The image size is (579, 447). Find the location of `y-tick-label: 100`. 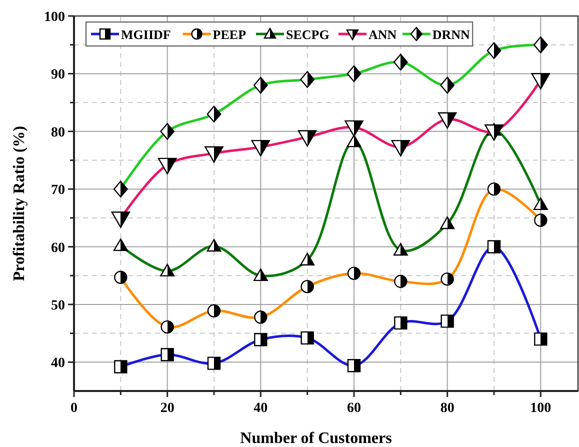

y-tick-label: 100 is located at coordinates (54, 17).